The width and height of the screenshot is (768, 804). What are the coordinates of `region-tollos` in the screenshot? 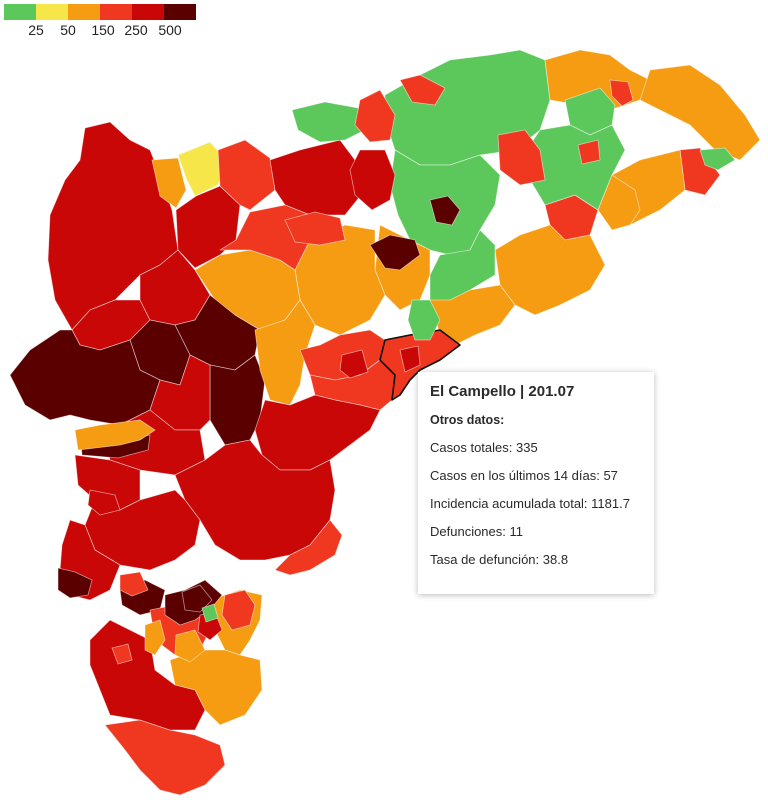 It's located at (717, 159).